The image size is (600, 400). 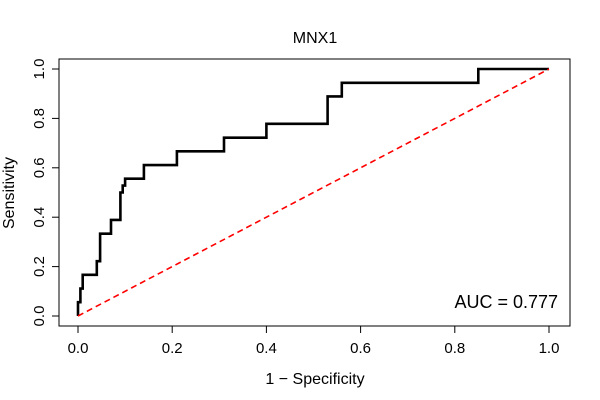 What do you see at coordinates (39, 69) in the screenshot?
I see `y-tick-label: 1.0` at bounding box center [39, 69].